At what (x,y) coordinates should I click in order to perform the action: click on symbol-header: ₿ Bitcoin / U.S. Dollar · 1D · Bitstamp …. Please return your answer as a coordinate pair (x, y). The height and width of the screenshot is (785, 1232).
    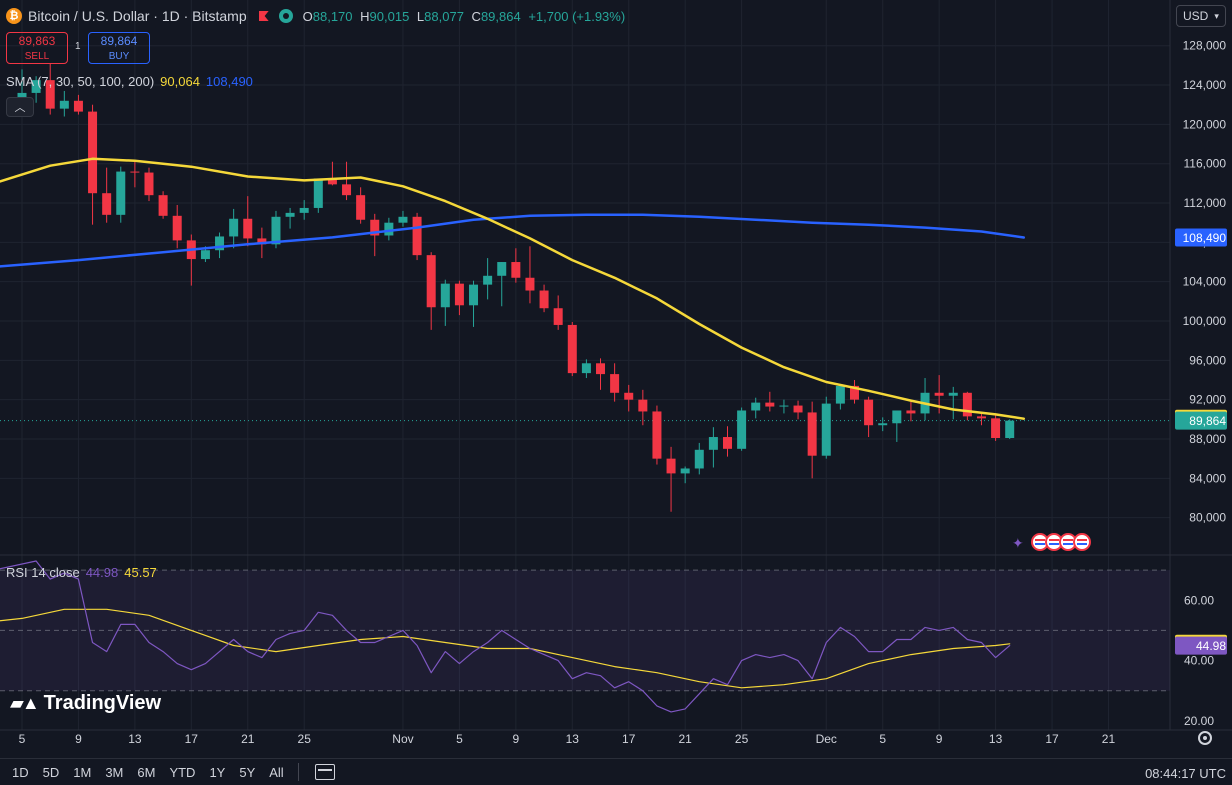
    Looking at the image, I should click on (317, 16).